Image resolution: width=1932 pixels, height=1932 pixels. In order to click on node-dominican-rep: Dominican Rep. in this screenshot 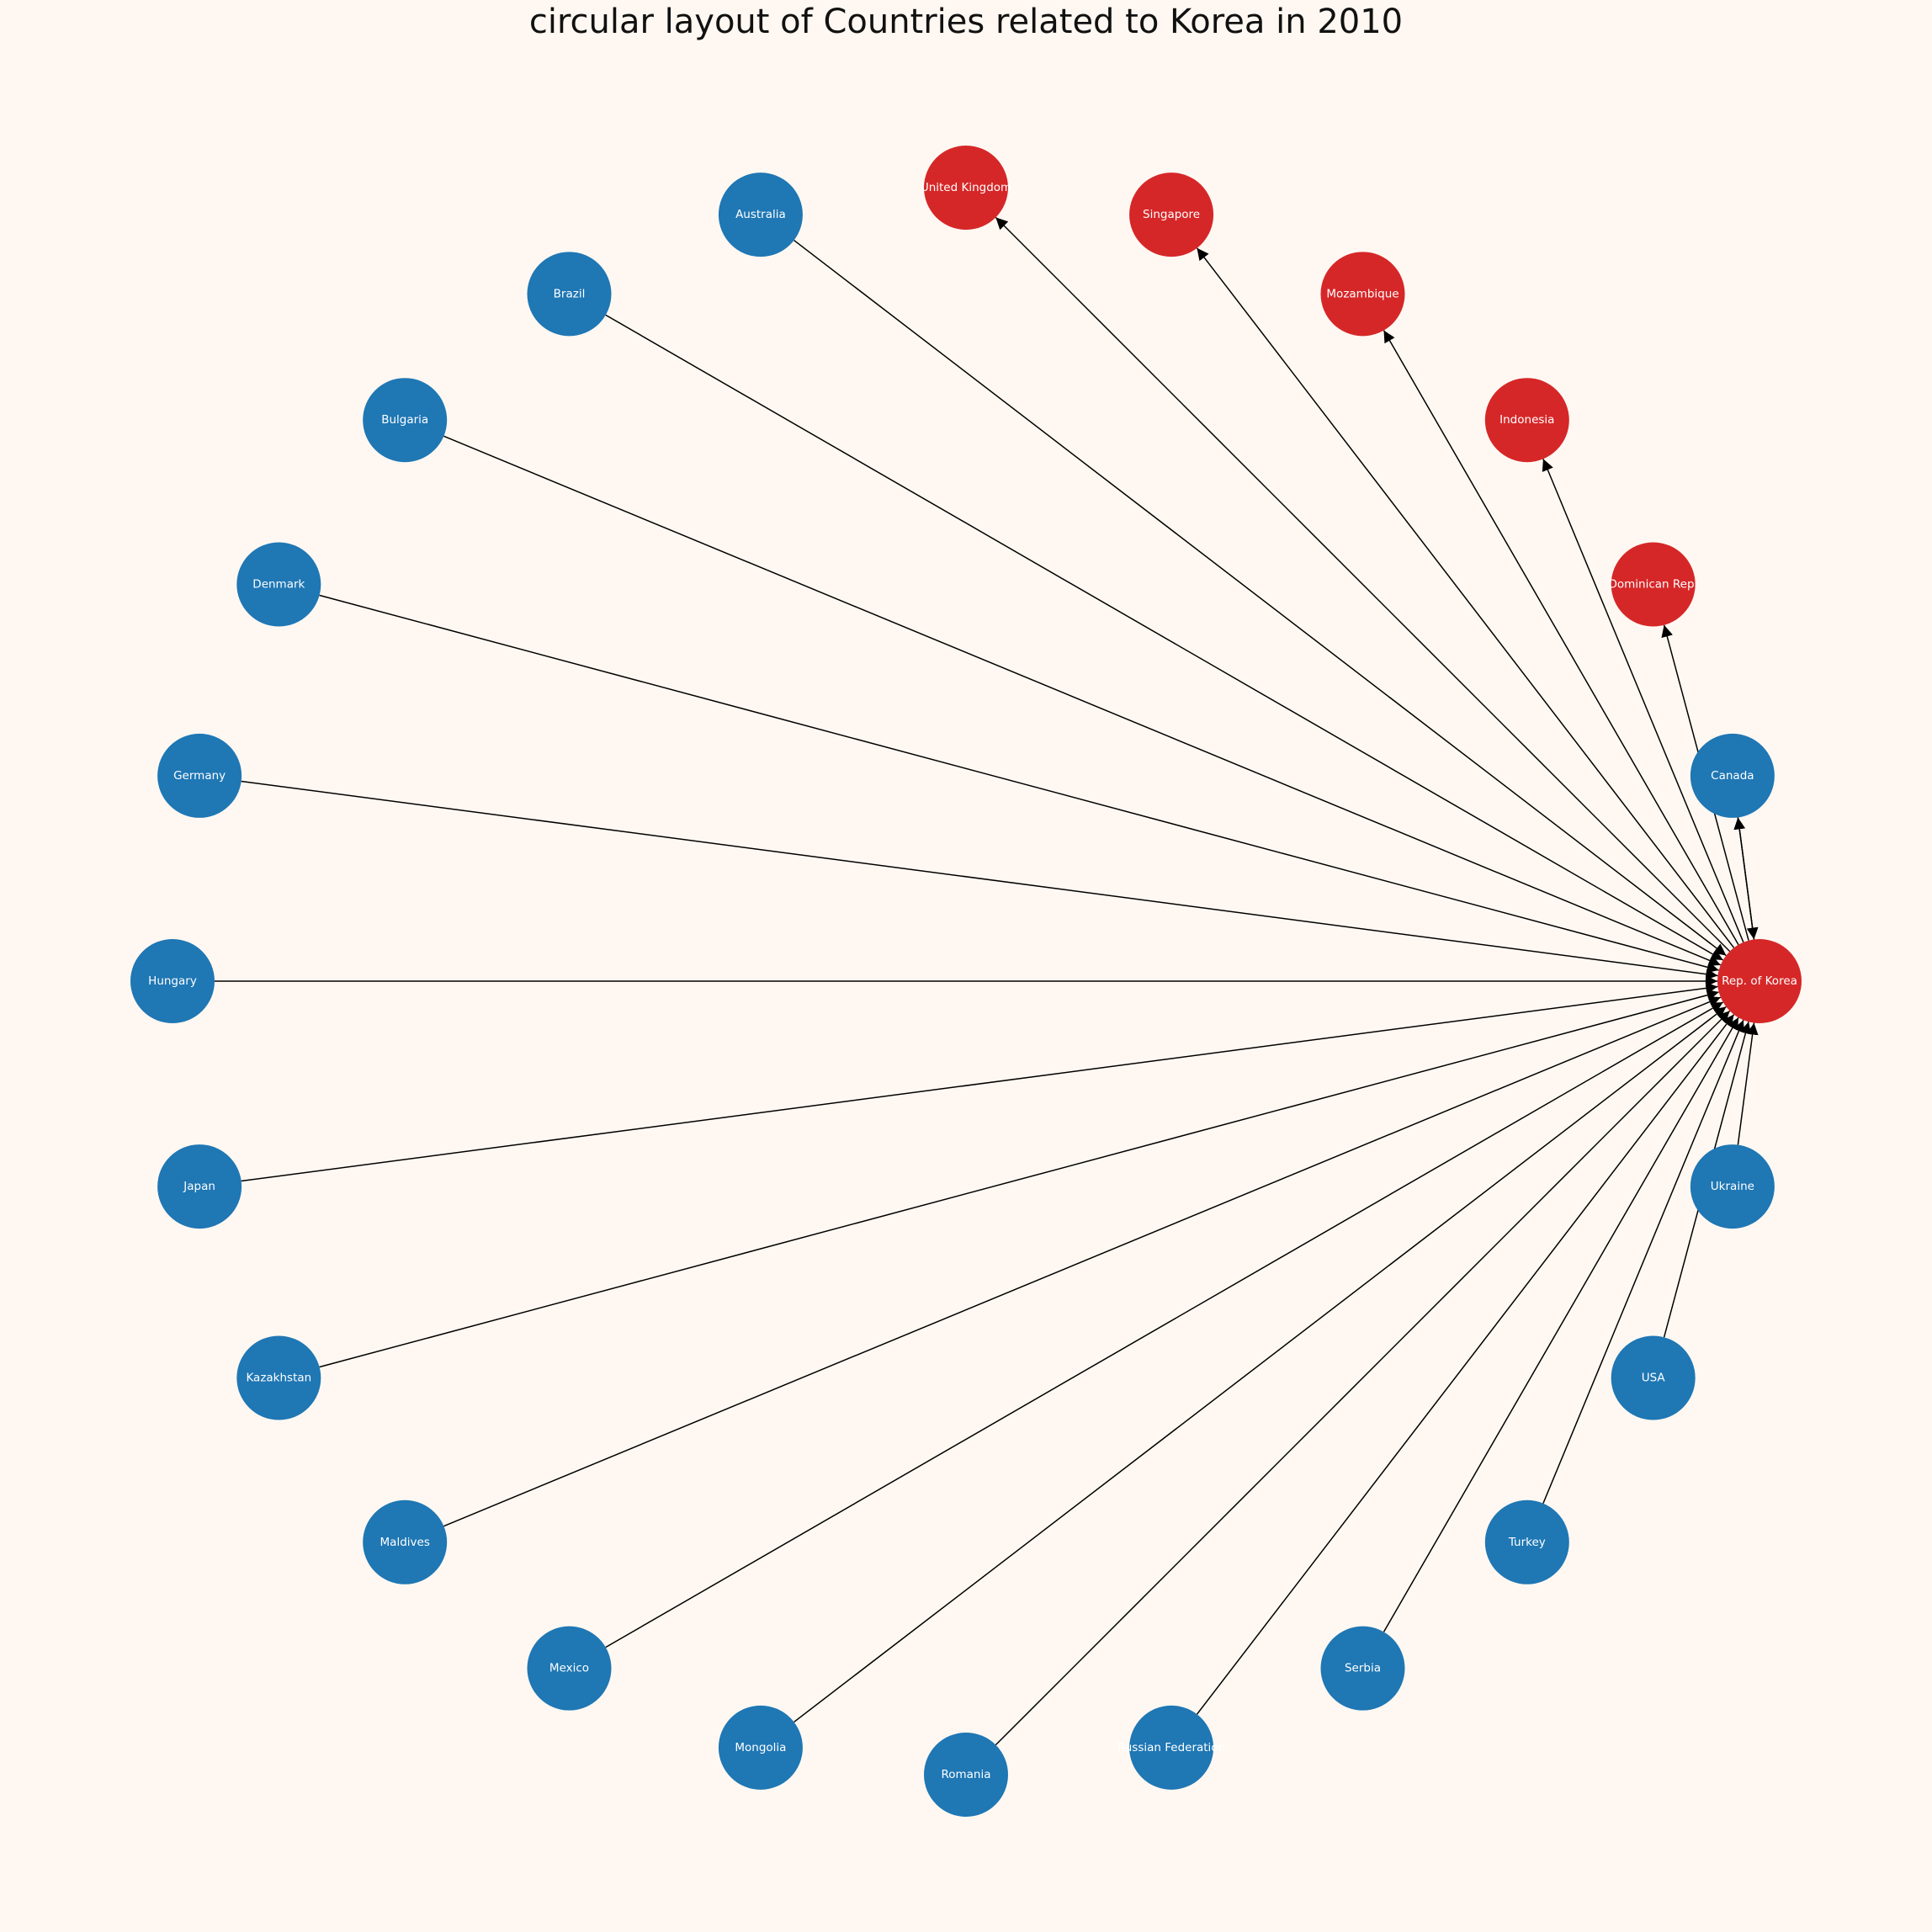, I will do `click(1653, 584)`.